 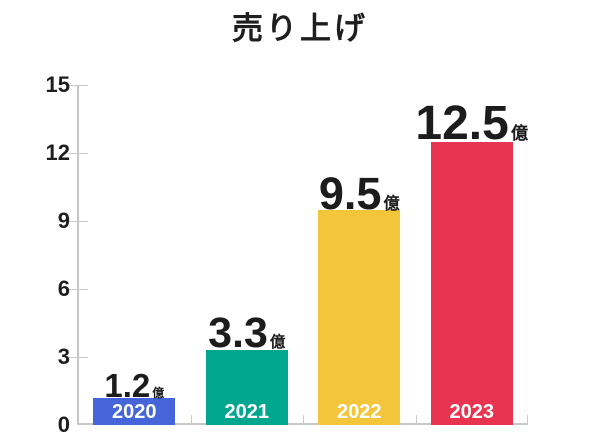 I want to click on y-tick-label: 6, so click(x=63, y=288).